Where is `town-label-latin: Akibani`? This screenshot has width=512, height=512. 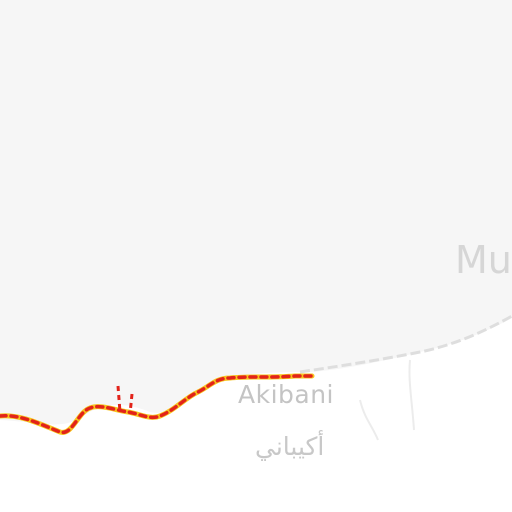 town-label-latin: Akibani is located at coordinates (286, 394).